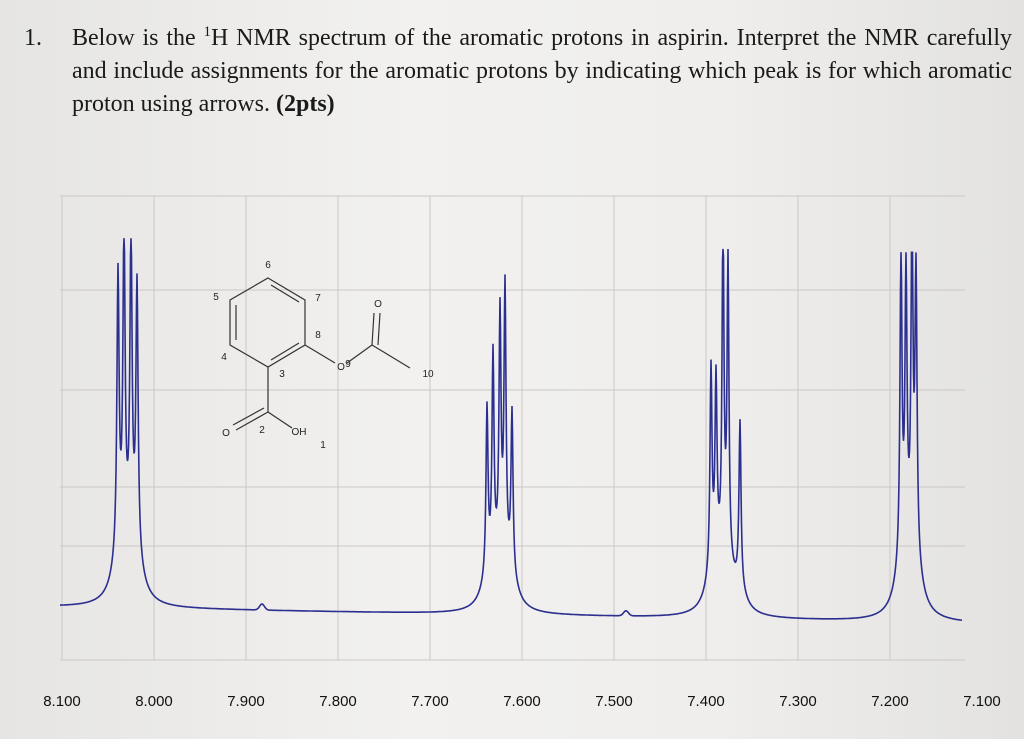 The height and width of the screenshot is (739, 1024). I want to click on superscript: 1, so click(207, 32).